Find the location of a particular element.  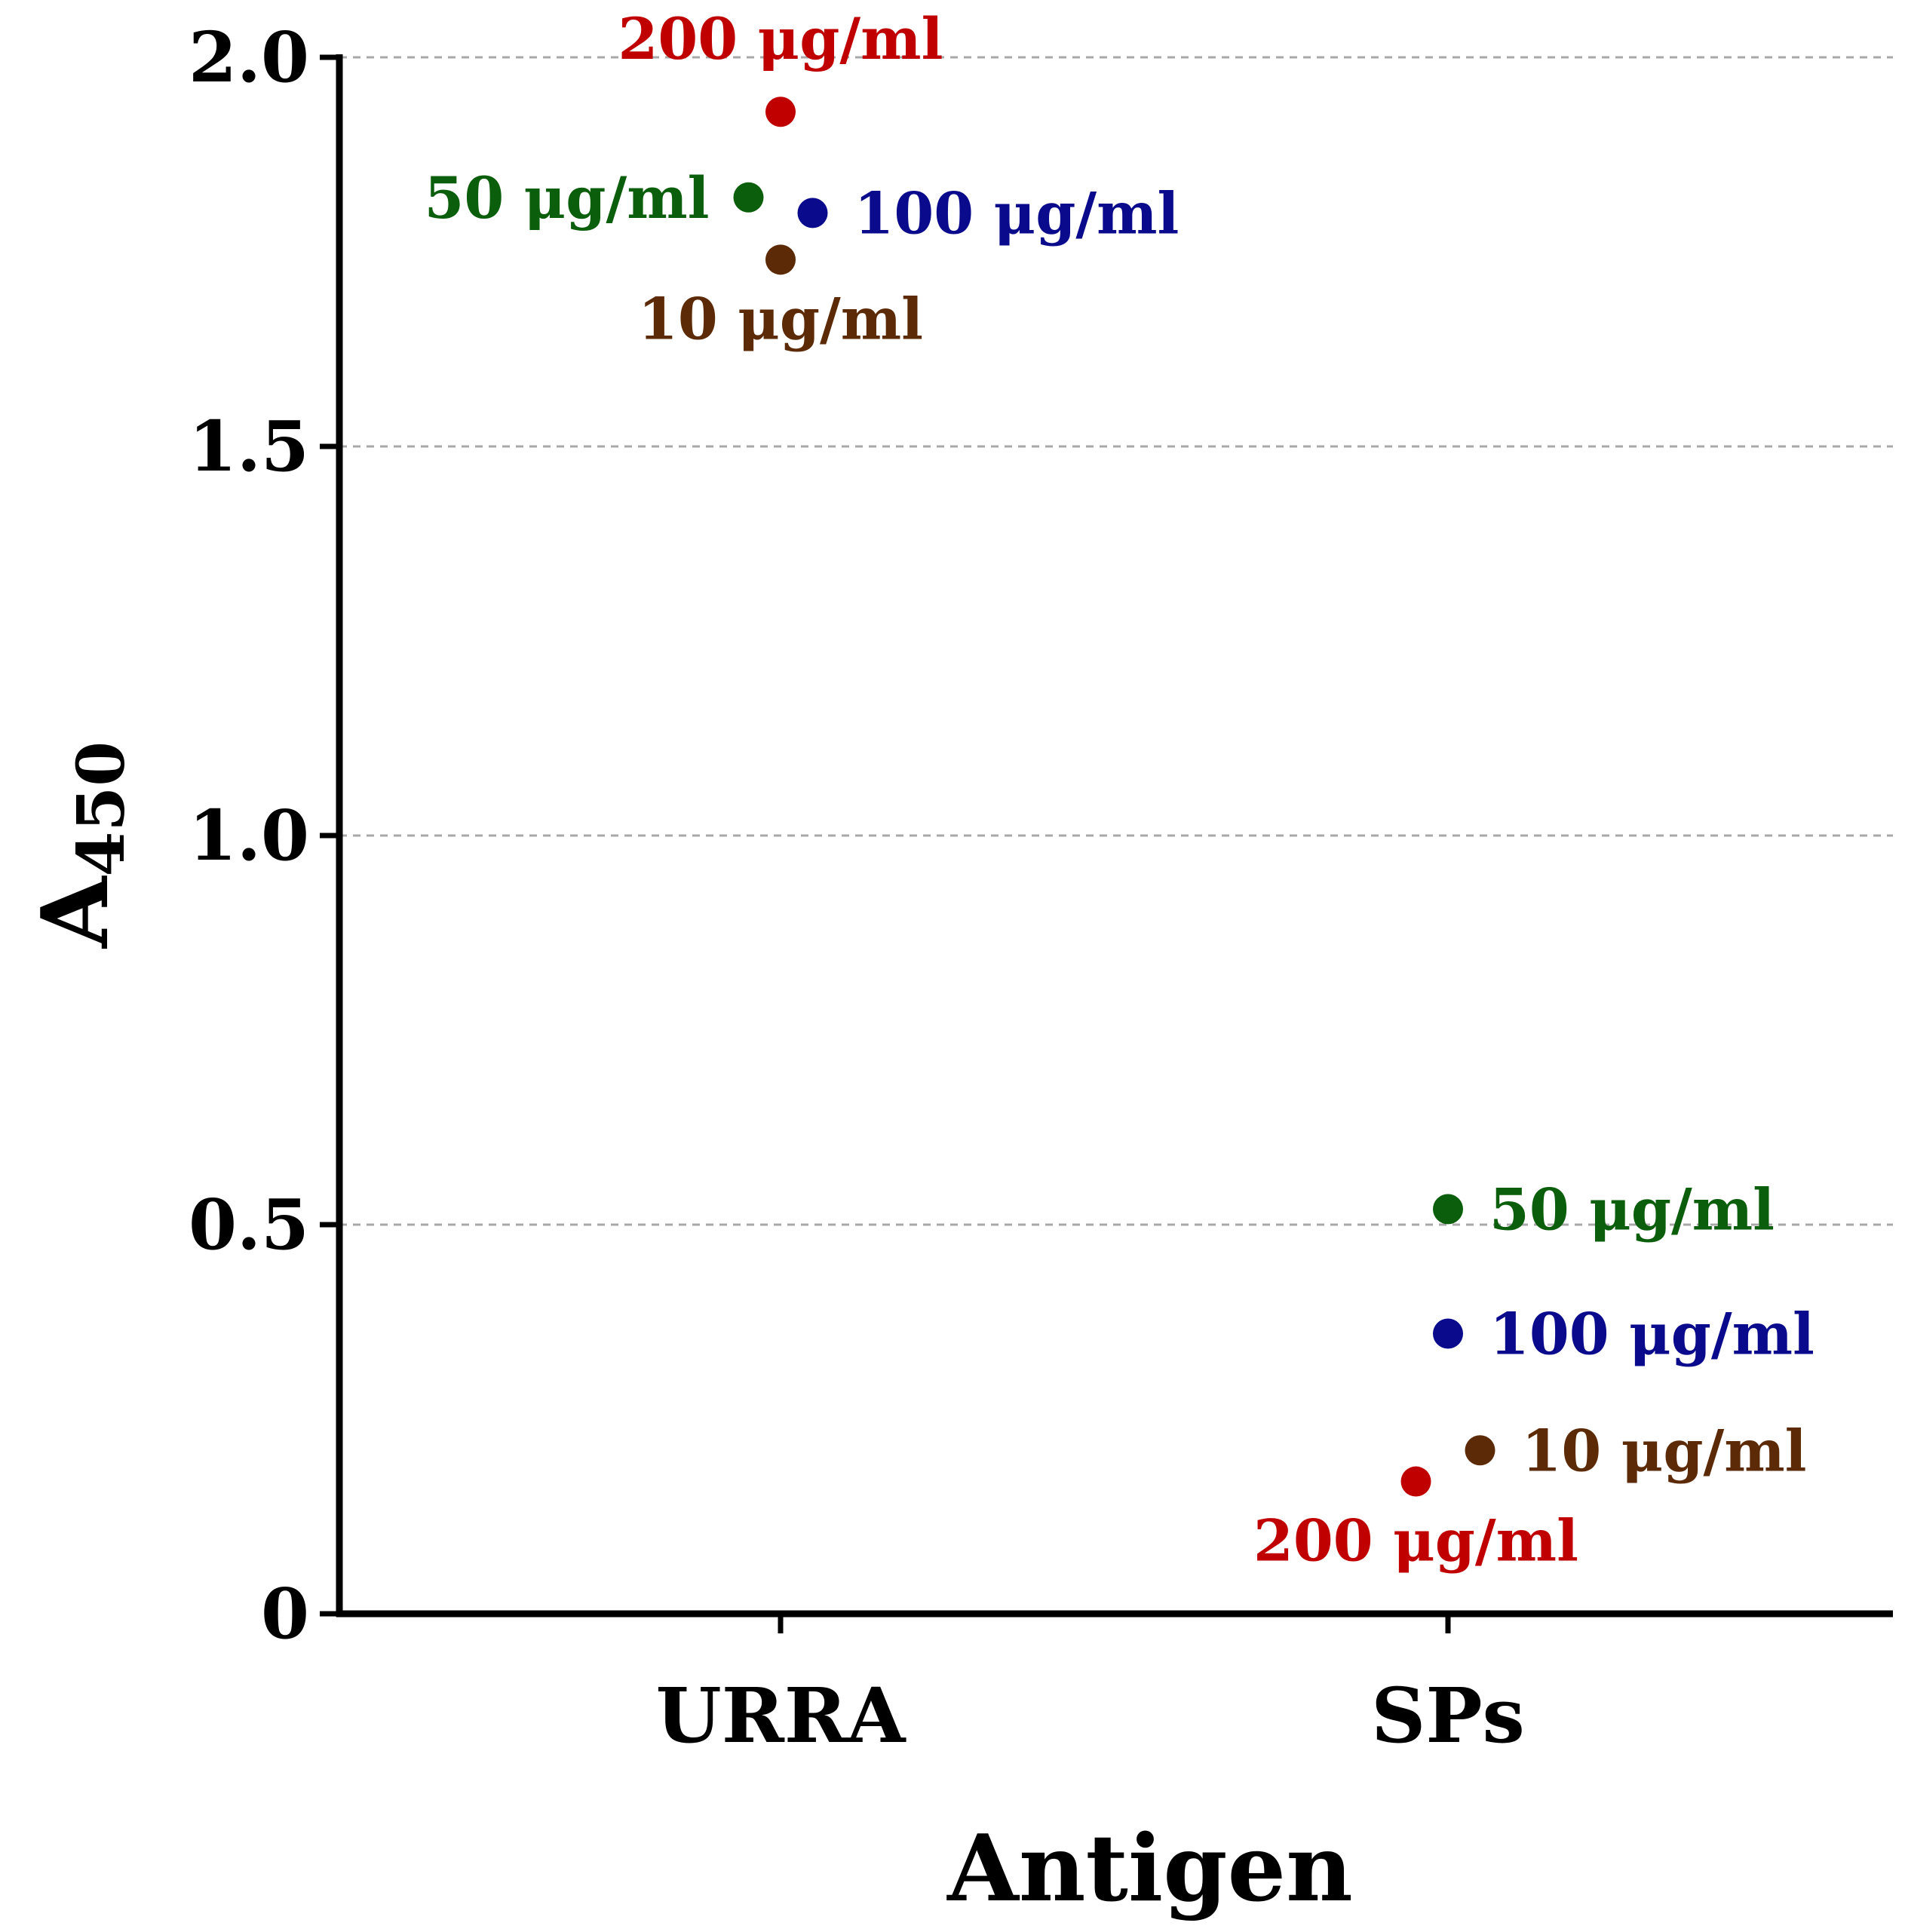

y-axis-title-main: A is located at coordinates (74, 912).